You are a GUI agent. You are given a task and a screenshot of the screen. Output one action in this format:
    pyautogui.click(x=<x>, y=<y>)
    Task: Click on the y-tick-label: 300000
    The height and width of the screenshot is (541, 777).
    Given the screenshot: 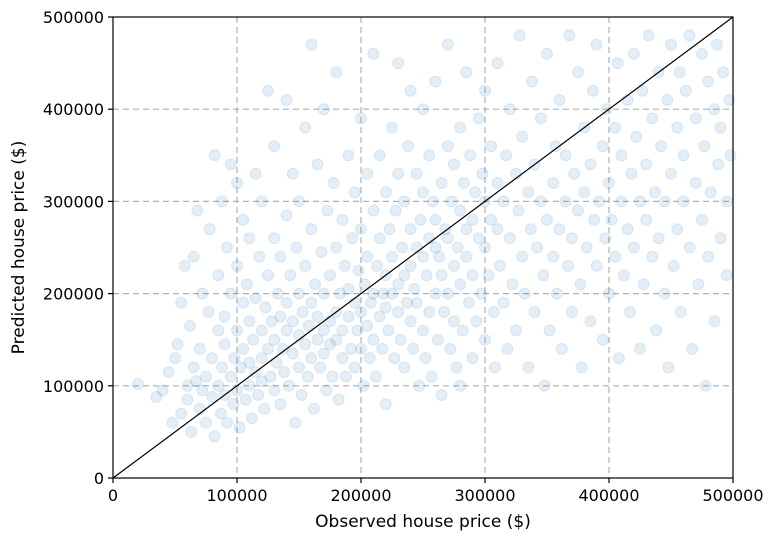 What is the action you would take?
    pyautogui.click(x=73, y=201)
    